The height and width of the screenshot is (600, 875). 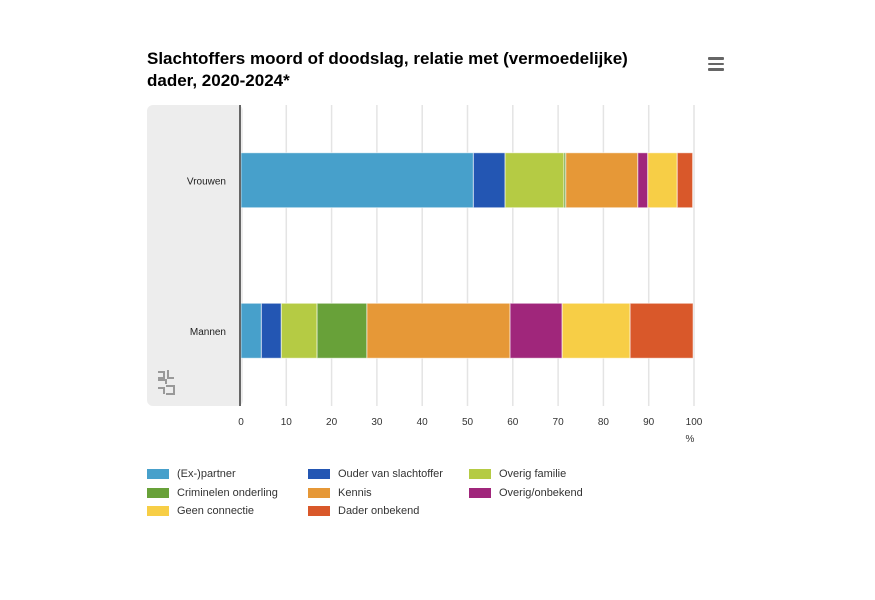 What do you see at coordinates (690, 439) in the screenshot?
I see `x-axis-label: %` at bounding box center [690, 439].